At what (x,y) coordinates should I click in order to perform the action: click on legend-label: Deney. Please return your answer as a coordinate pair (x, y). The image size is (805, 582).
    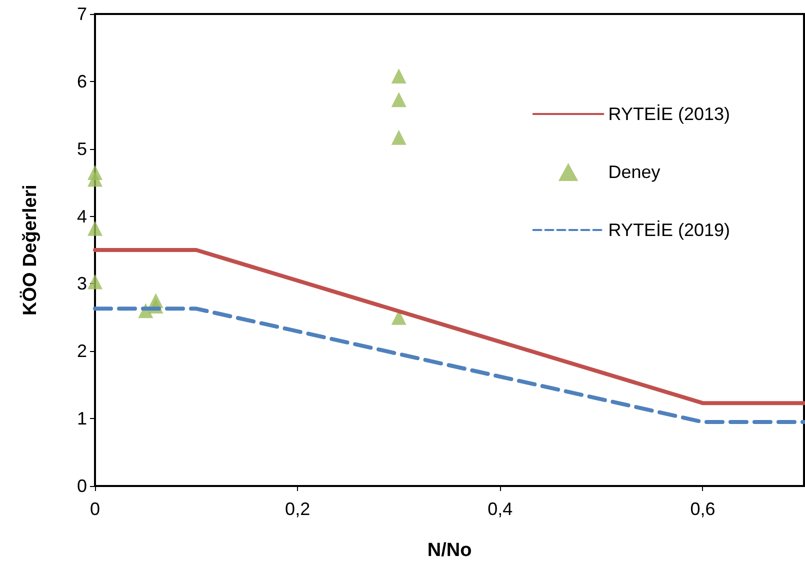
    Looking at the image, I should click on (634, 172).